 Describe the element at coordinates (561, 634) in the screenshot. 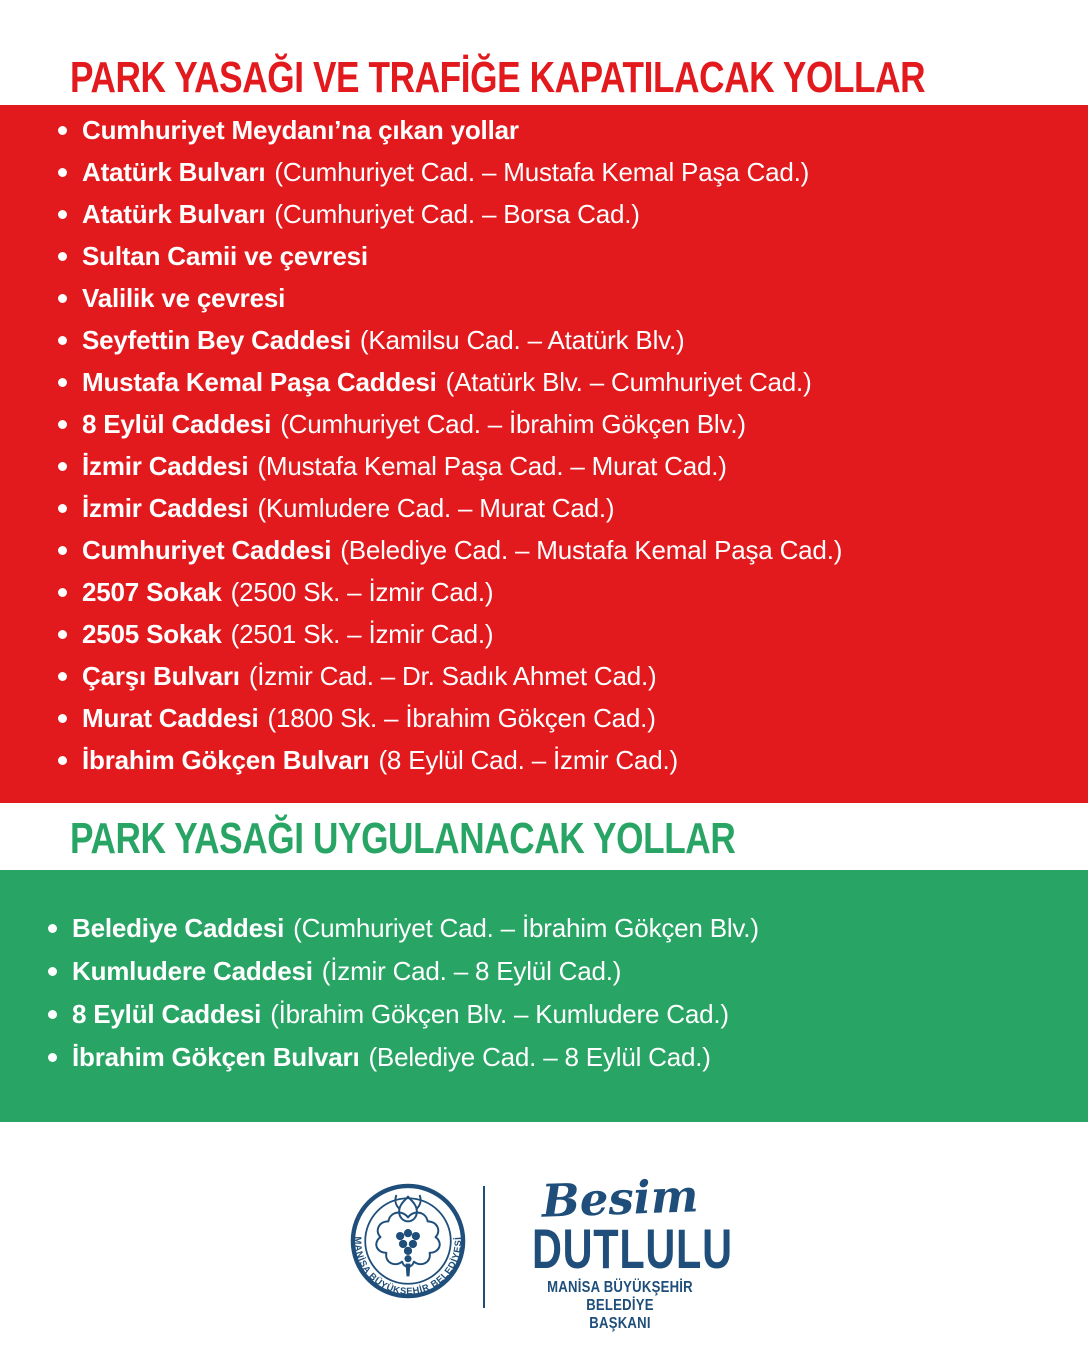

I see `road-item: 2505 Sokak (2501 Sk. – İzmir Cad.)` at that location.